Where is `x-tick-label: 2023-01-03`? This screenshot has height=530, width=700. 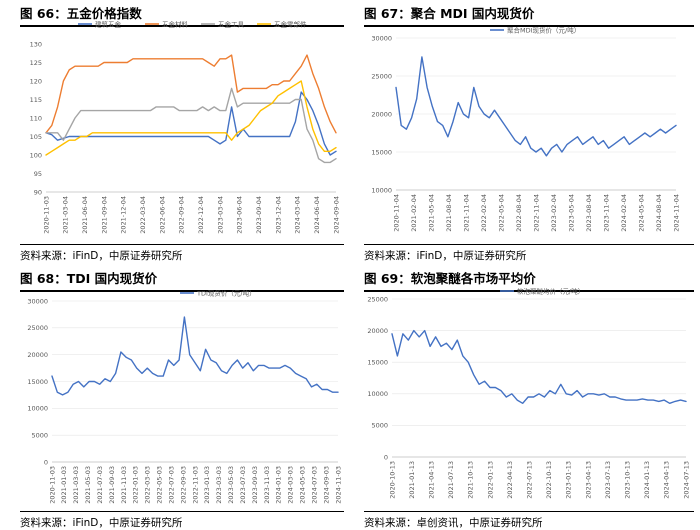 x-tick-label: 2023-01-03 is located at coordinates (207, 485).